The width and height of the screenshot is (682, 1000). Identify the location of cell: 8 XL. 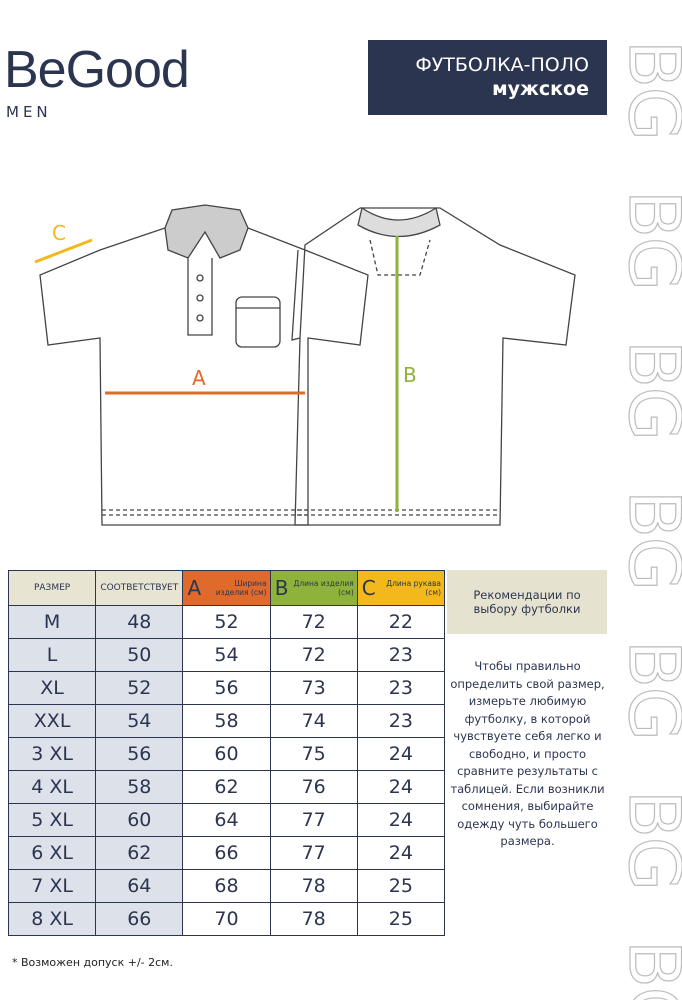
(52, 919).